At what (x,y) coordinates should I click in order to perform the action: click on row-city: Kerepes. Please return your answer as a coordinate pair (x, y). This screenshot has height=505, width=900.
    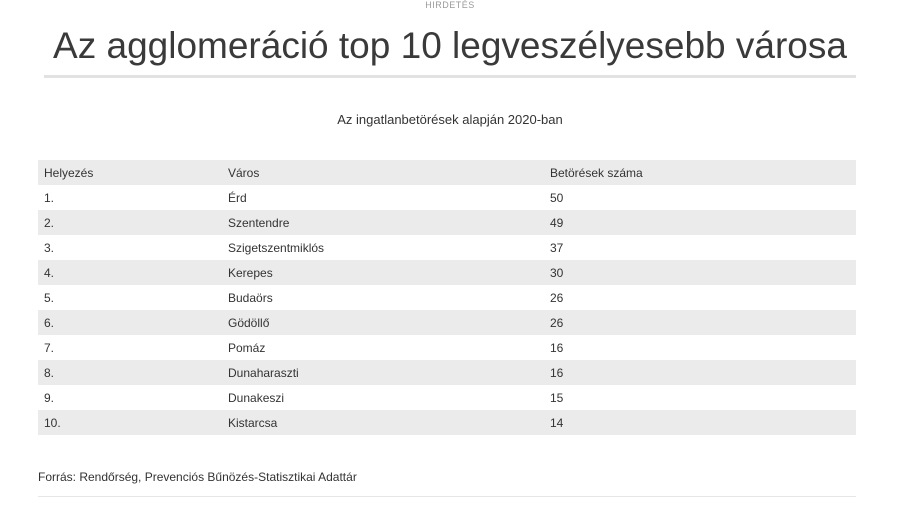
    Looking at the image, I should click on (389, 272).